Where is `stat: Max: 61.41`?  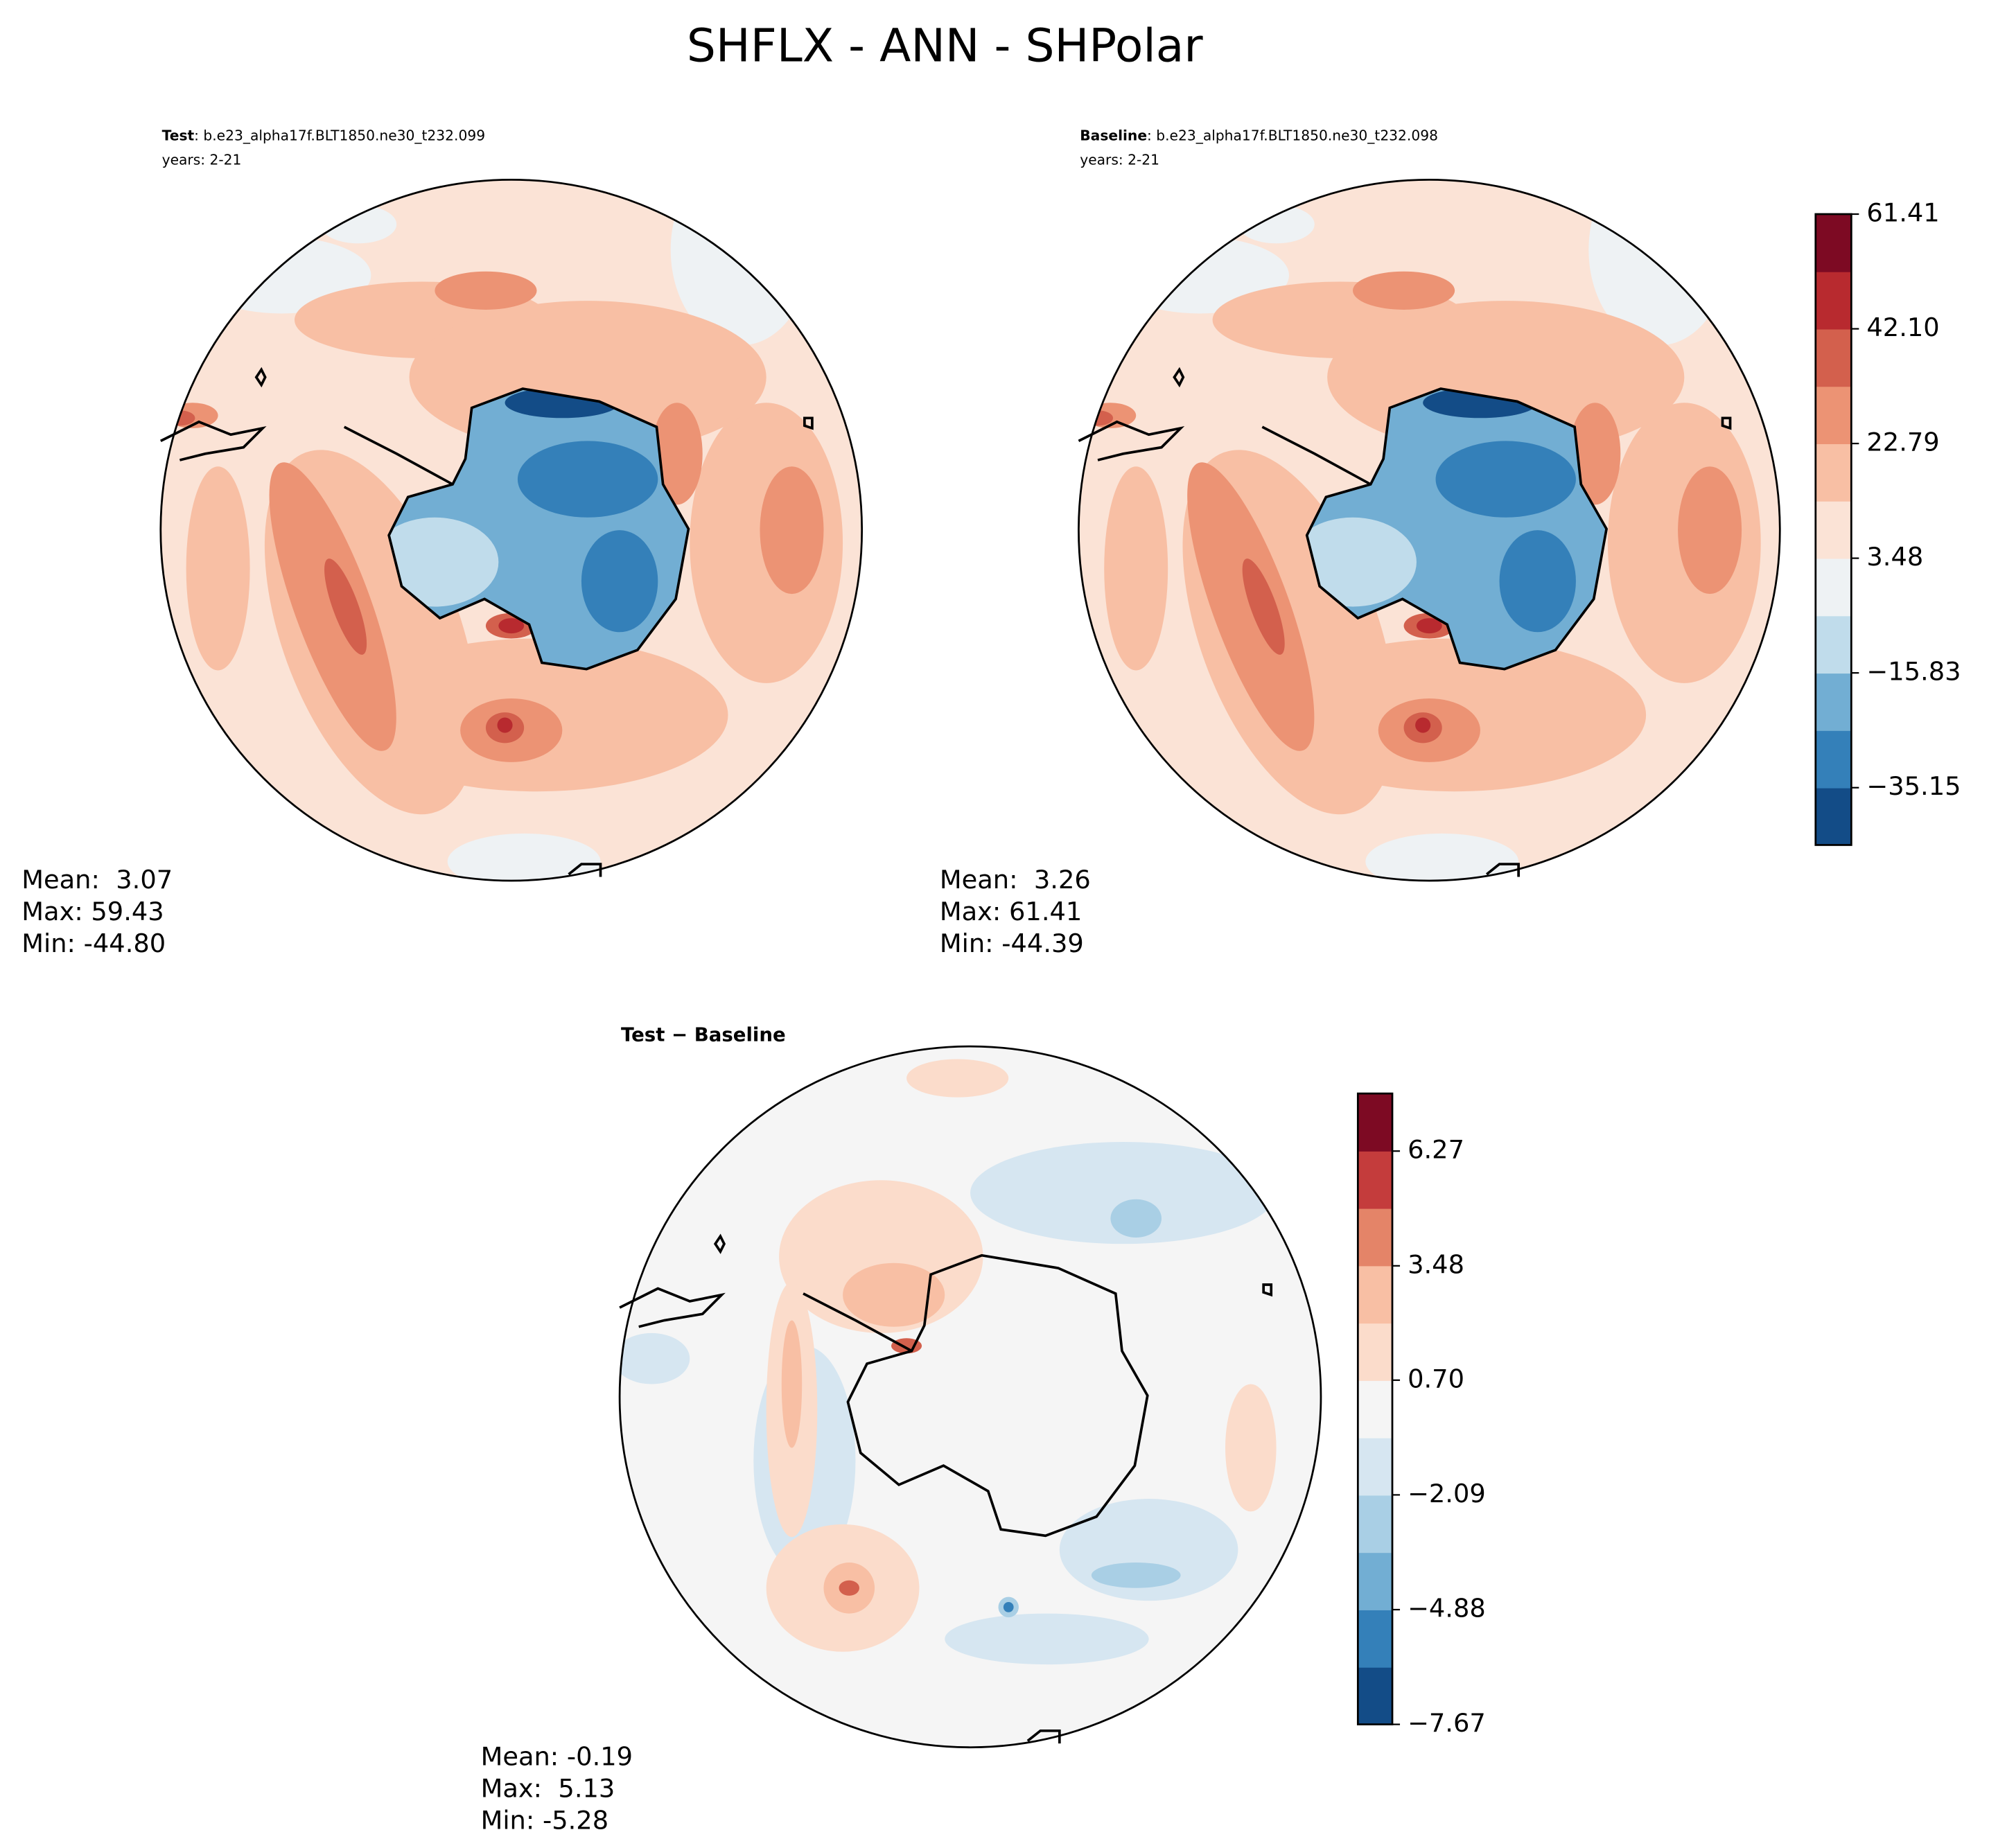 stat: Max: 61.41 is located at coordinates (1011, 911).